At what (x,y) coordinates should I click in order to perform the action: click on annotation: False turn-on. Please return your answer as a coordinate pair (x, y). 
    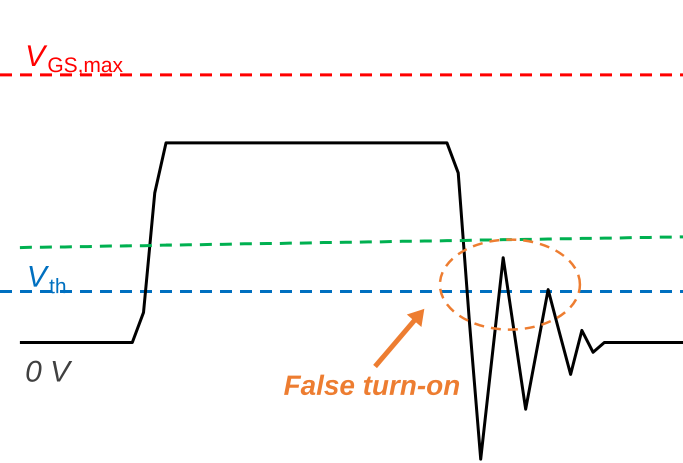
    Looking at the image, I should click on (372, 385).